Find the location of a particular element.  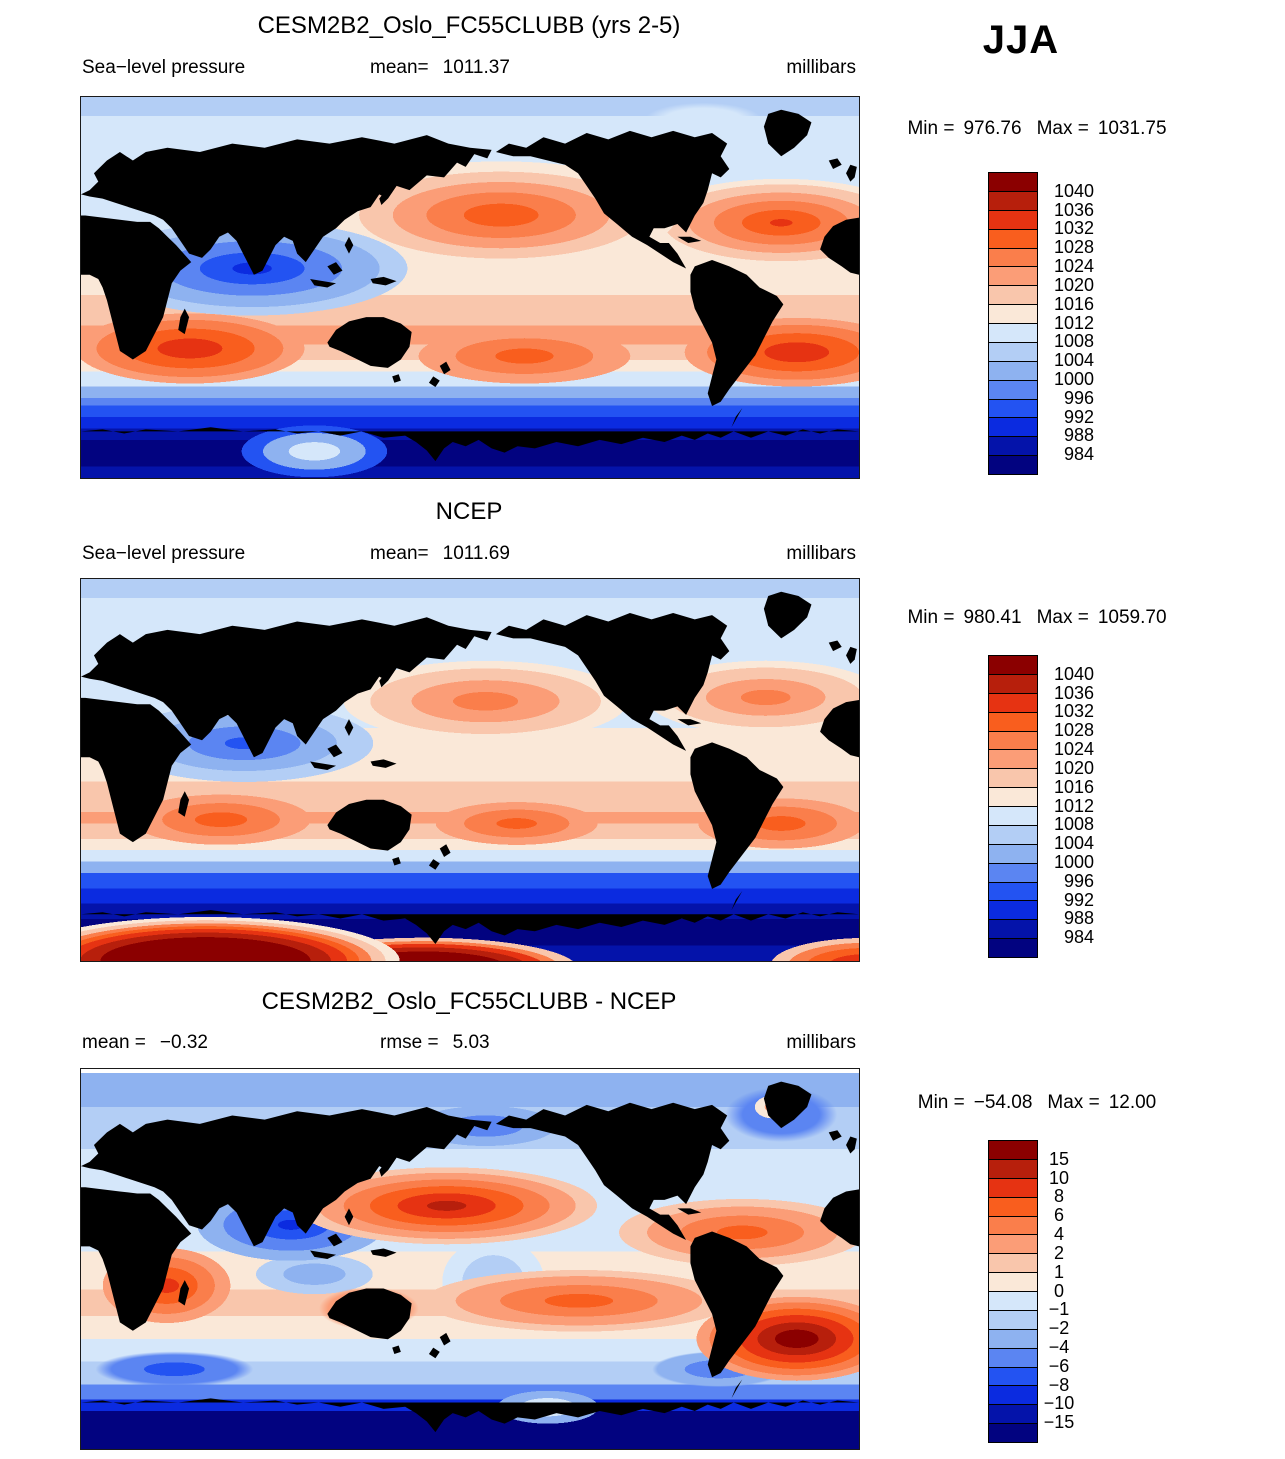

max-value: 1031.75 is located at coordinates (1132, 128).